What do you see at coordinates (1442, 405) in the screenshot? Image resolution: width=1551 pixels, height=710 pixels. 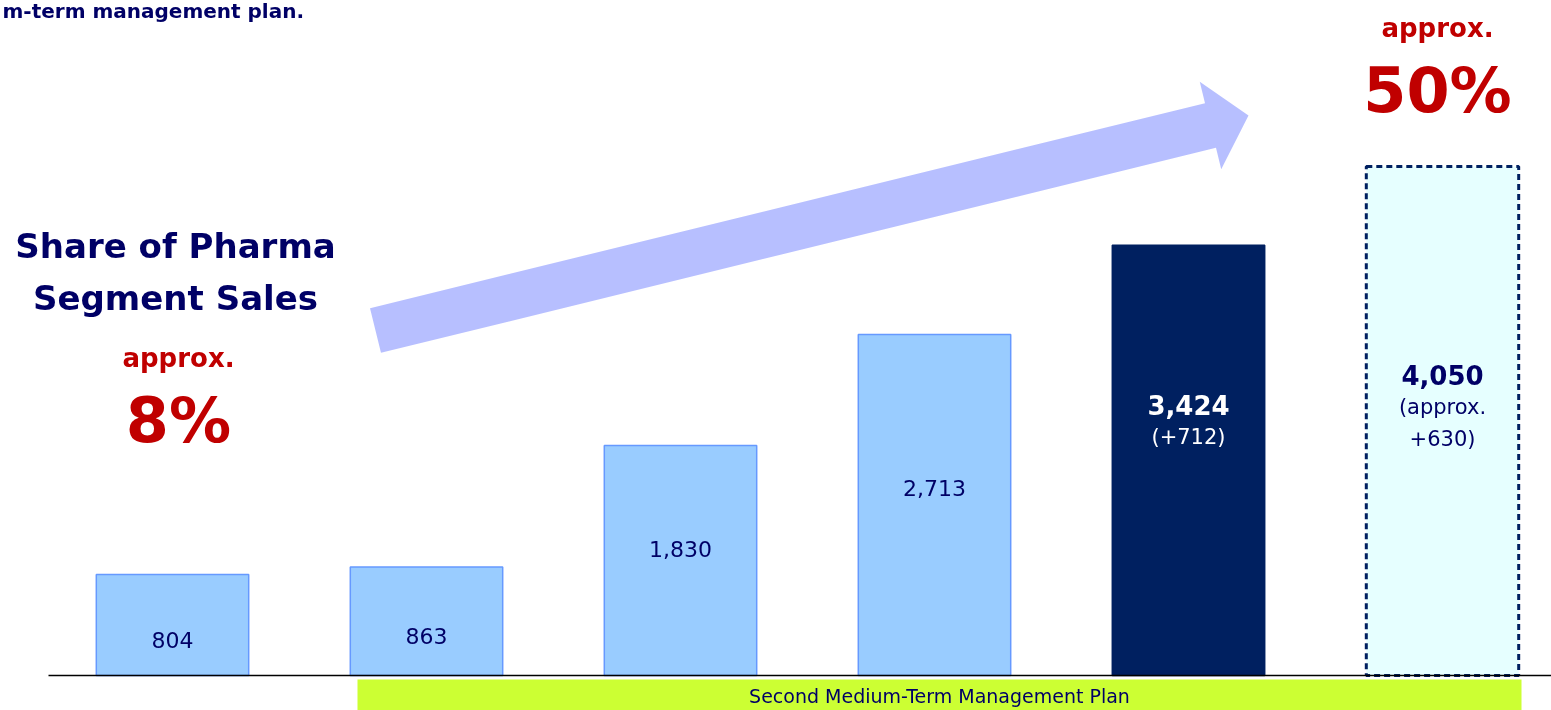 I see `data-label: 4,050 (approx. +630)` at bounding box center [1442, 405].